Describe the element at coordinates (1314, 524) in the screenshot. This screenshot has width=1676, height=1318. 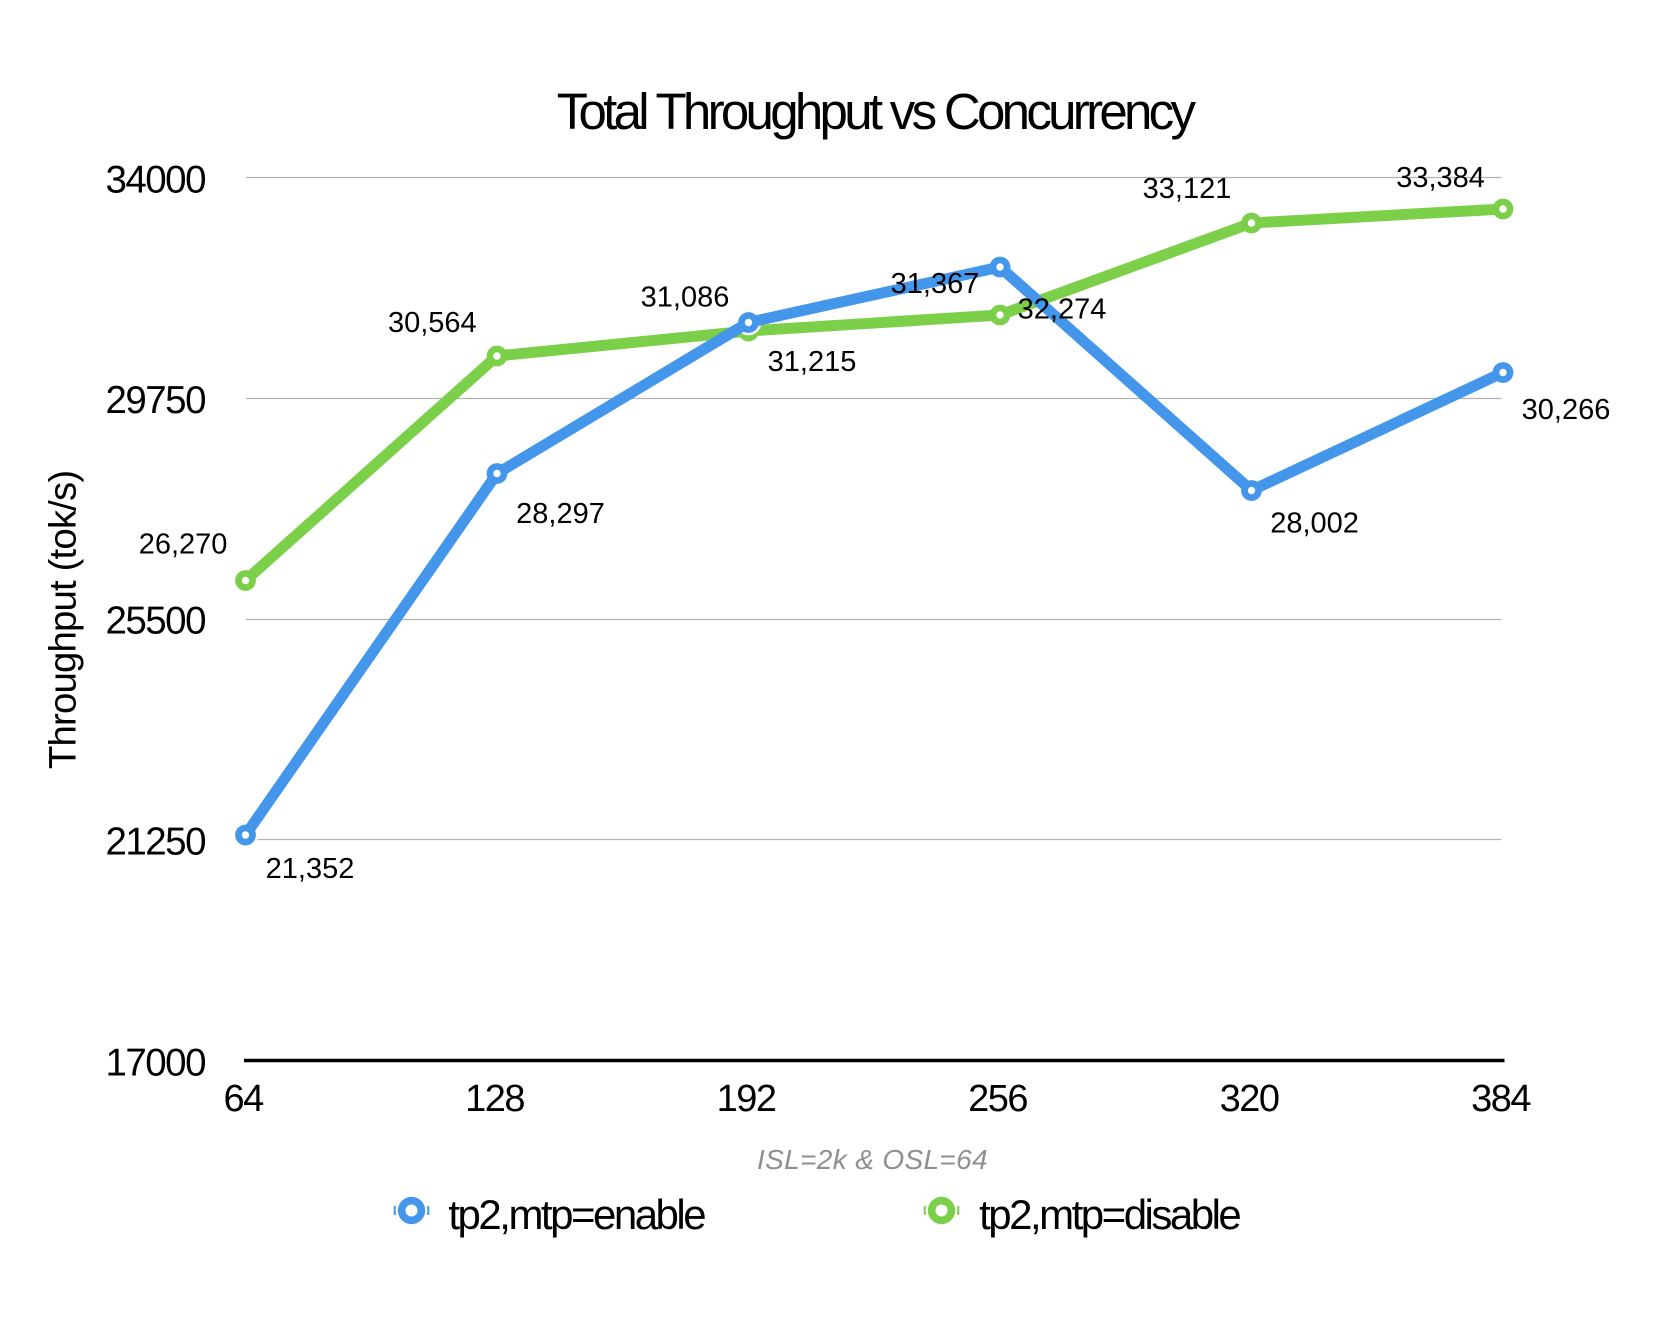
I see `svg-text: 28,002` at that location.